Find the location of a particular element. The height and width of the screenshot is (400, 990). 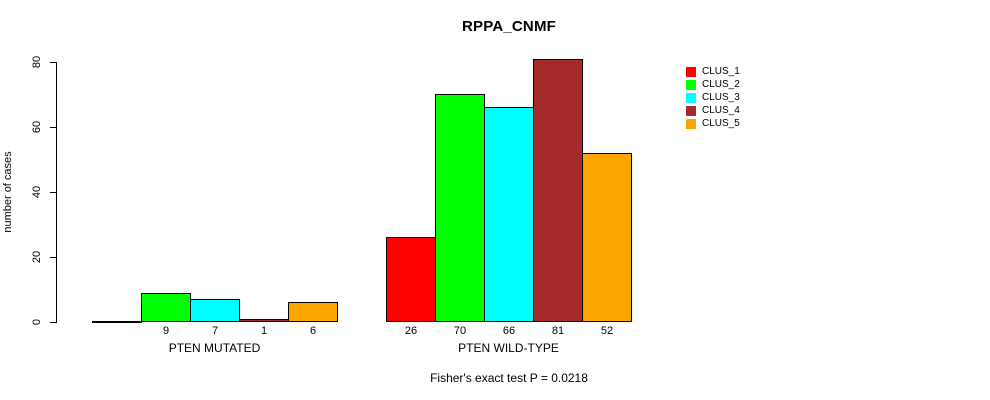

bar-clus-2-pten-wild-type is located at coordinates (460, 208).